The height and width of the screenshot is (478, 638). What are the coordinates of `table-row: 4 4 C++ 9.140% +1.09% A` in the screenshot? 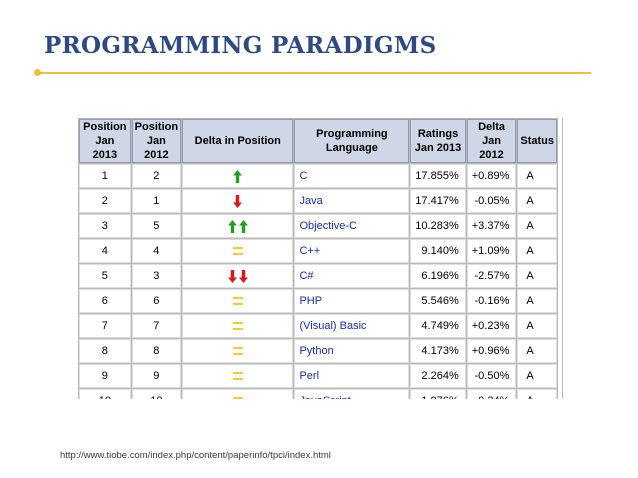 It's located at (318, 251).